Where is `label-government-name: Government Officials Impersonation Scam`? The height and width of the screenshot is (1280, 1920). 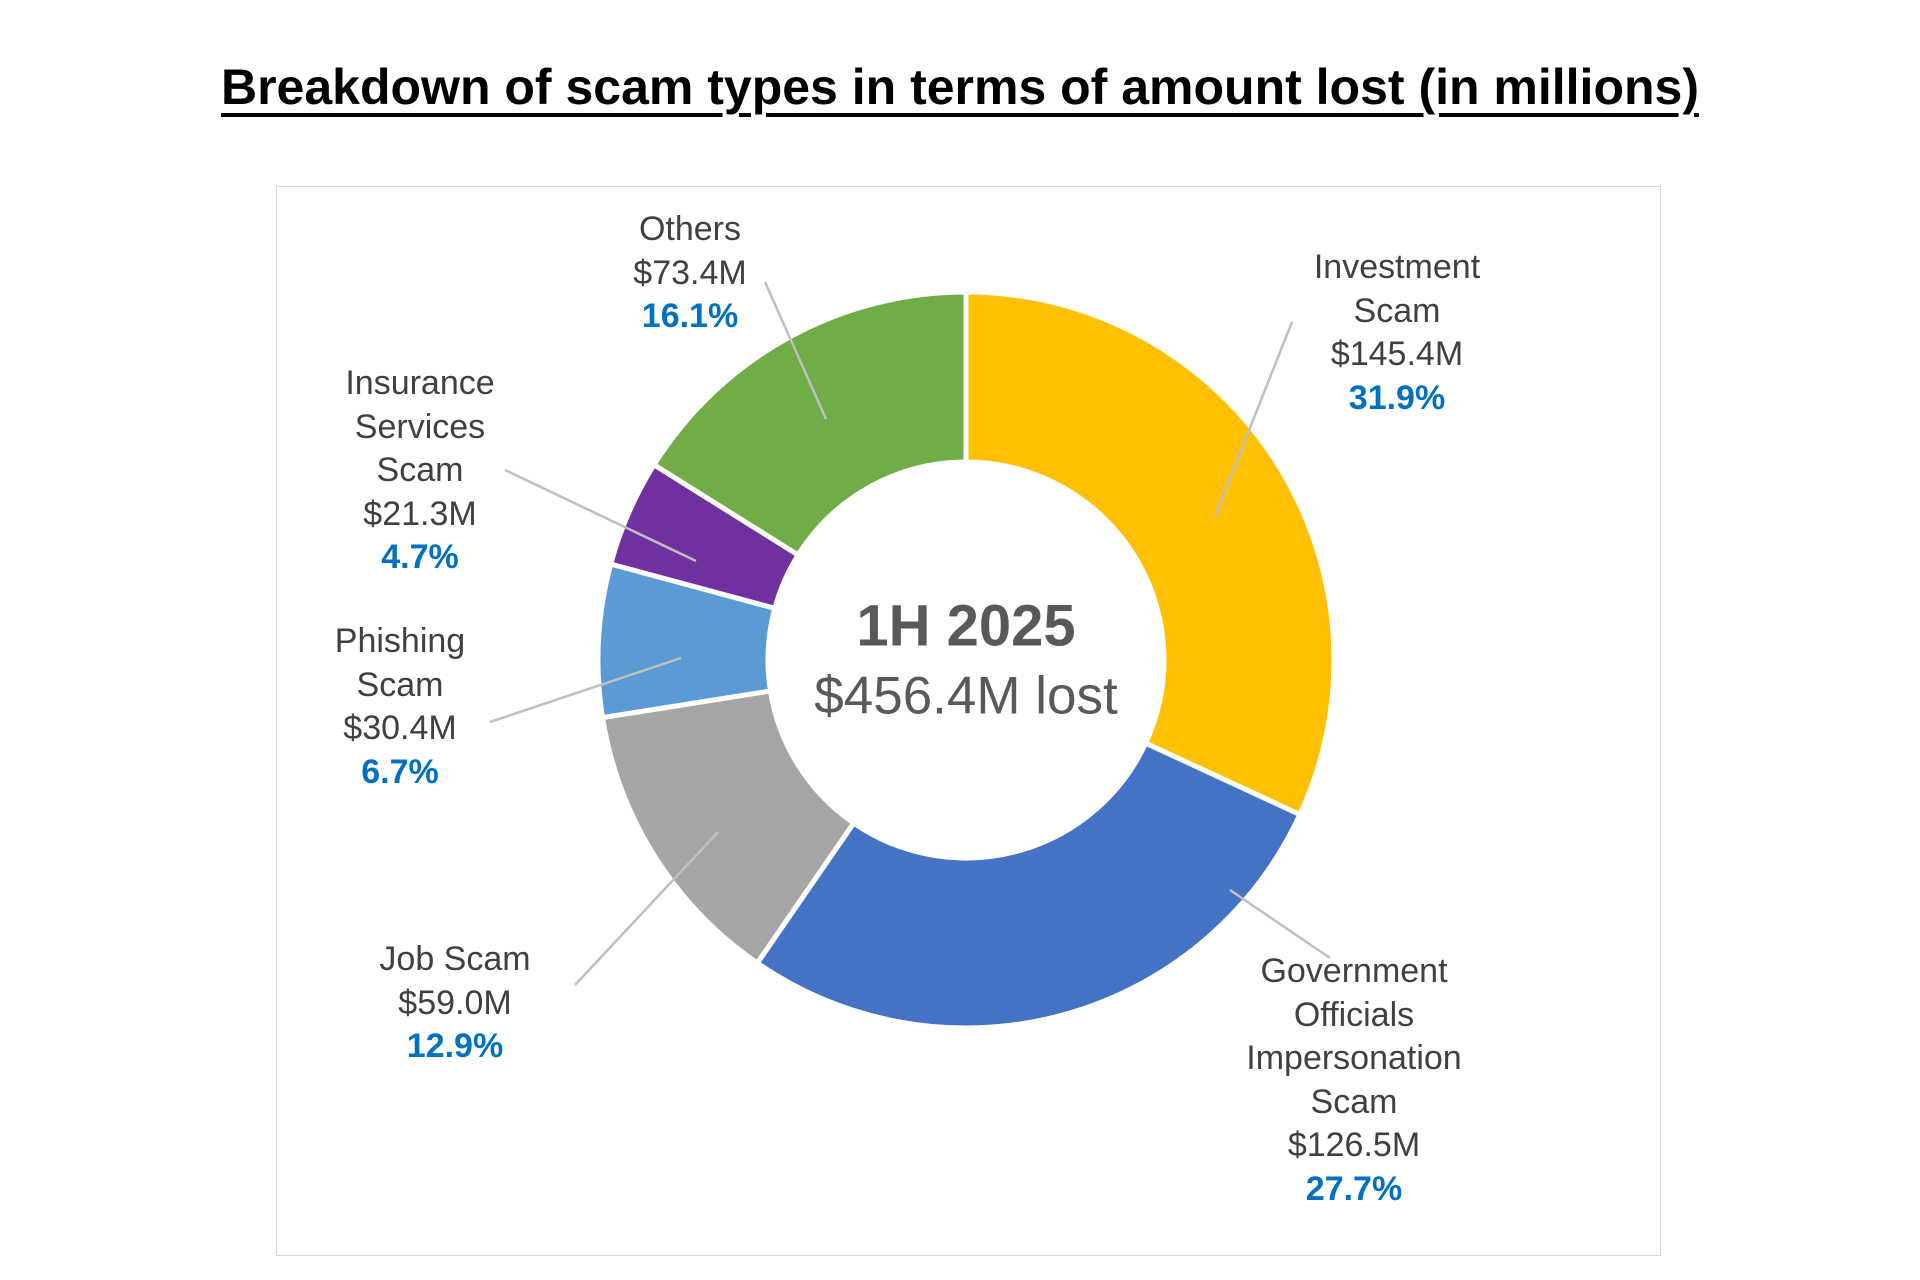
label-government-name: Government Officials Impersonation Scam is located at coordinates (1354, 1036).